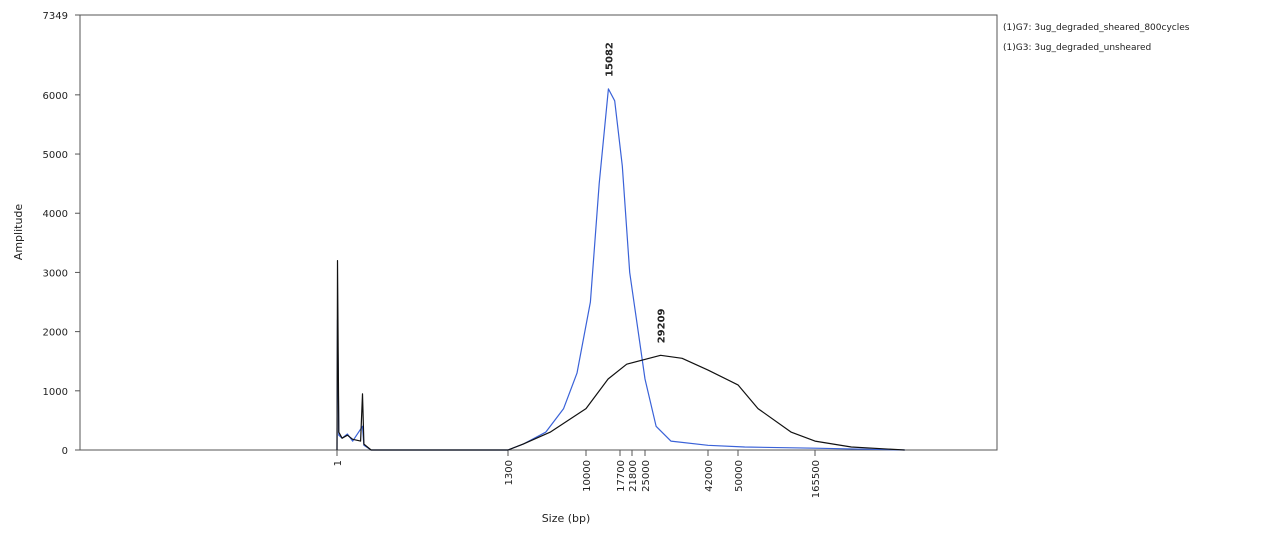 Image resolution: width=1281 pixels, height=538 pixels. I want to click on x-tick-label: 25000, so click(646, 476).